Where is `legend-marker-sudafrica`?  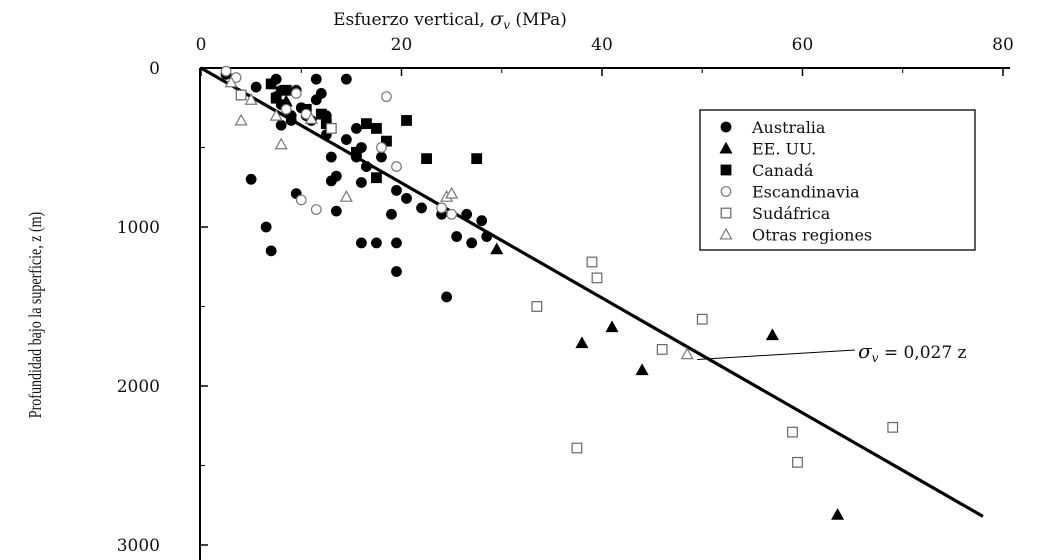 legend-marker-sudafrica is located at coordinates (726, 213).